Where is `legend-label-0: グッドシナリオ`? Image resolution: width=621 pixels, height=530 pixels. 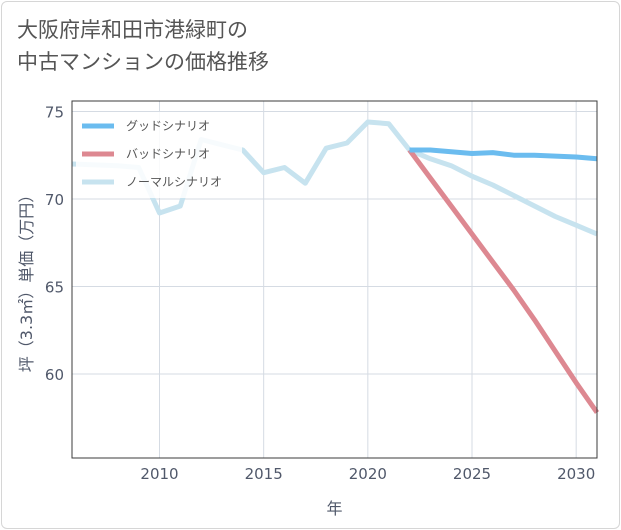
legend-label-0: グッドシナリオ is located at coordinates (168, 126).